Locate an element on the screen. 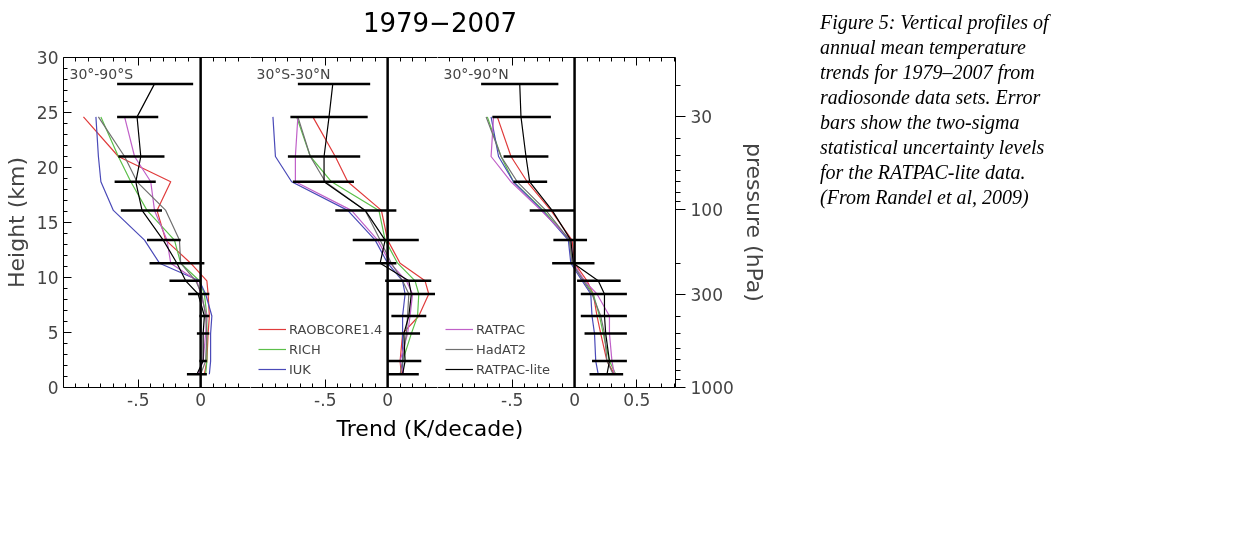 The image size is (1245, 545). annotation: 30°-90°S is located at coordinates (101, 73).